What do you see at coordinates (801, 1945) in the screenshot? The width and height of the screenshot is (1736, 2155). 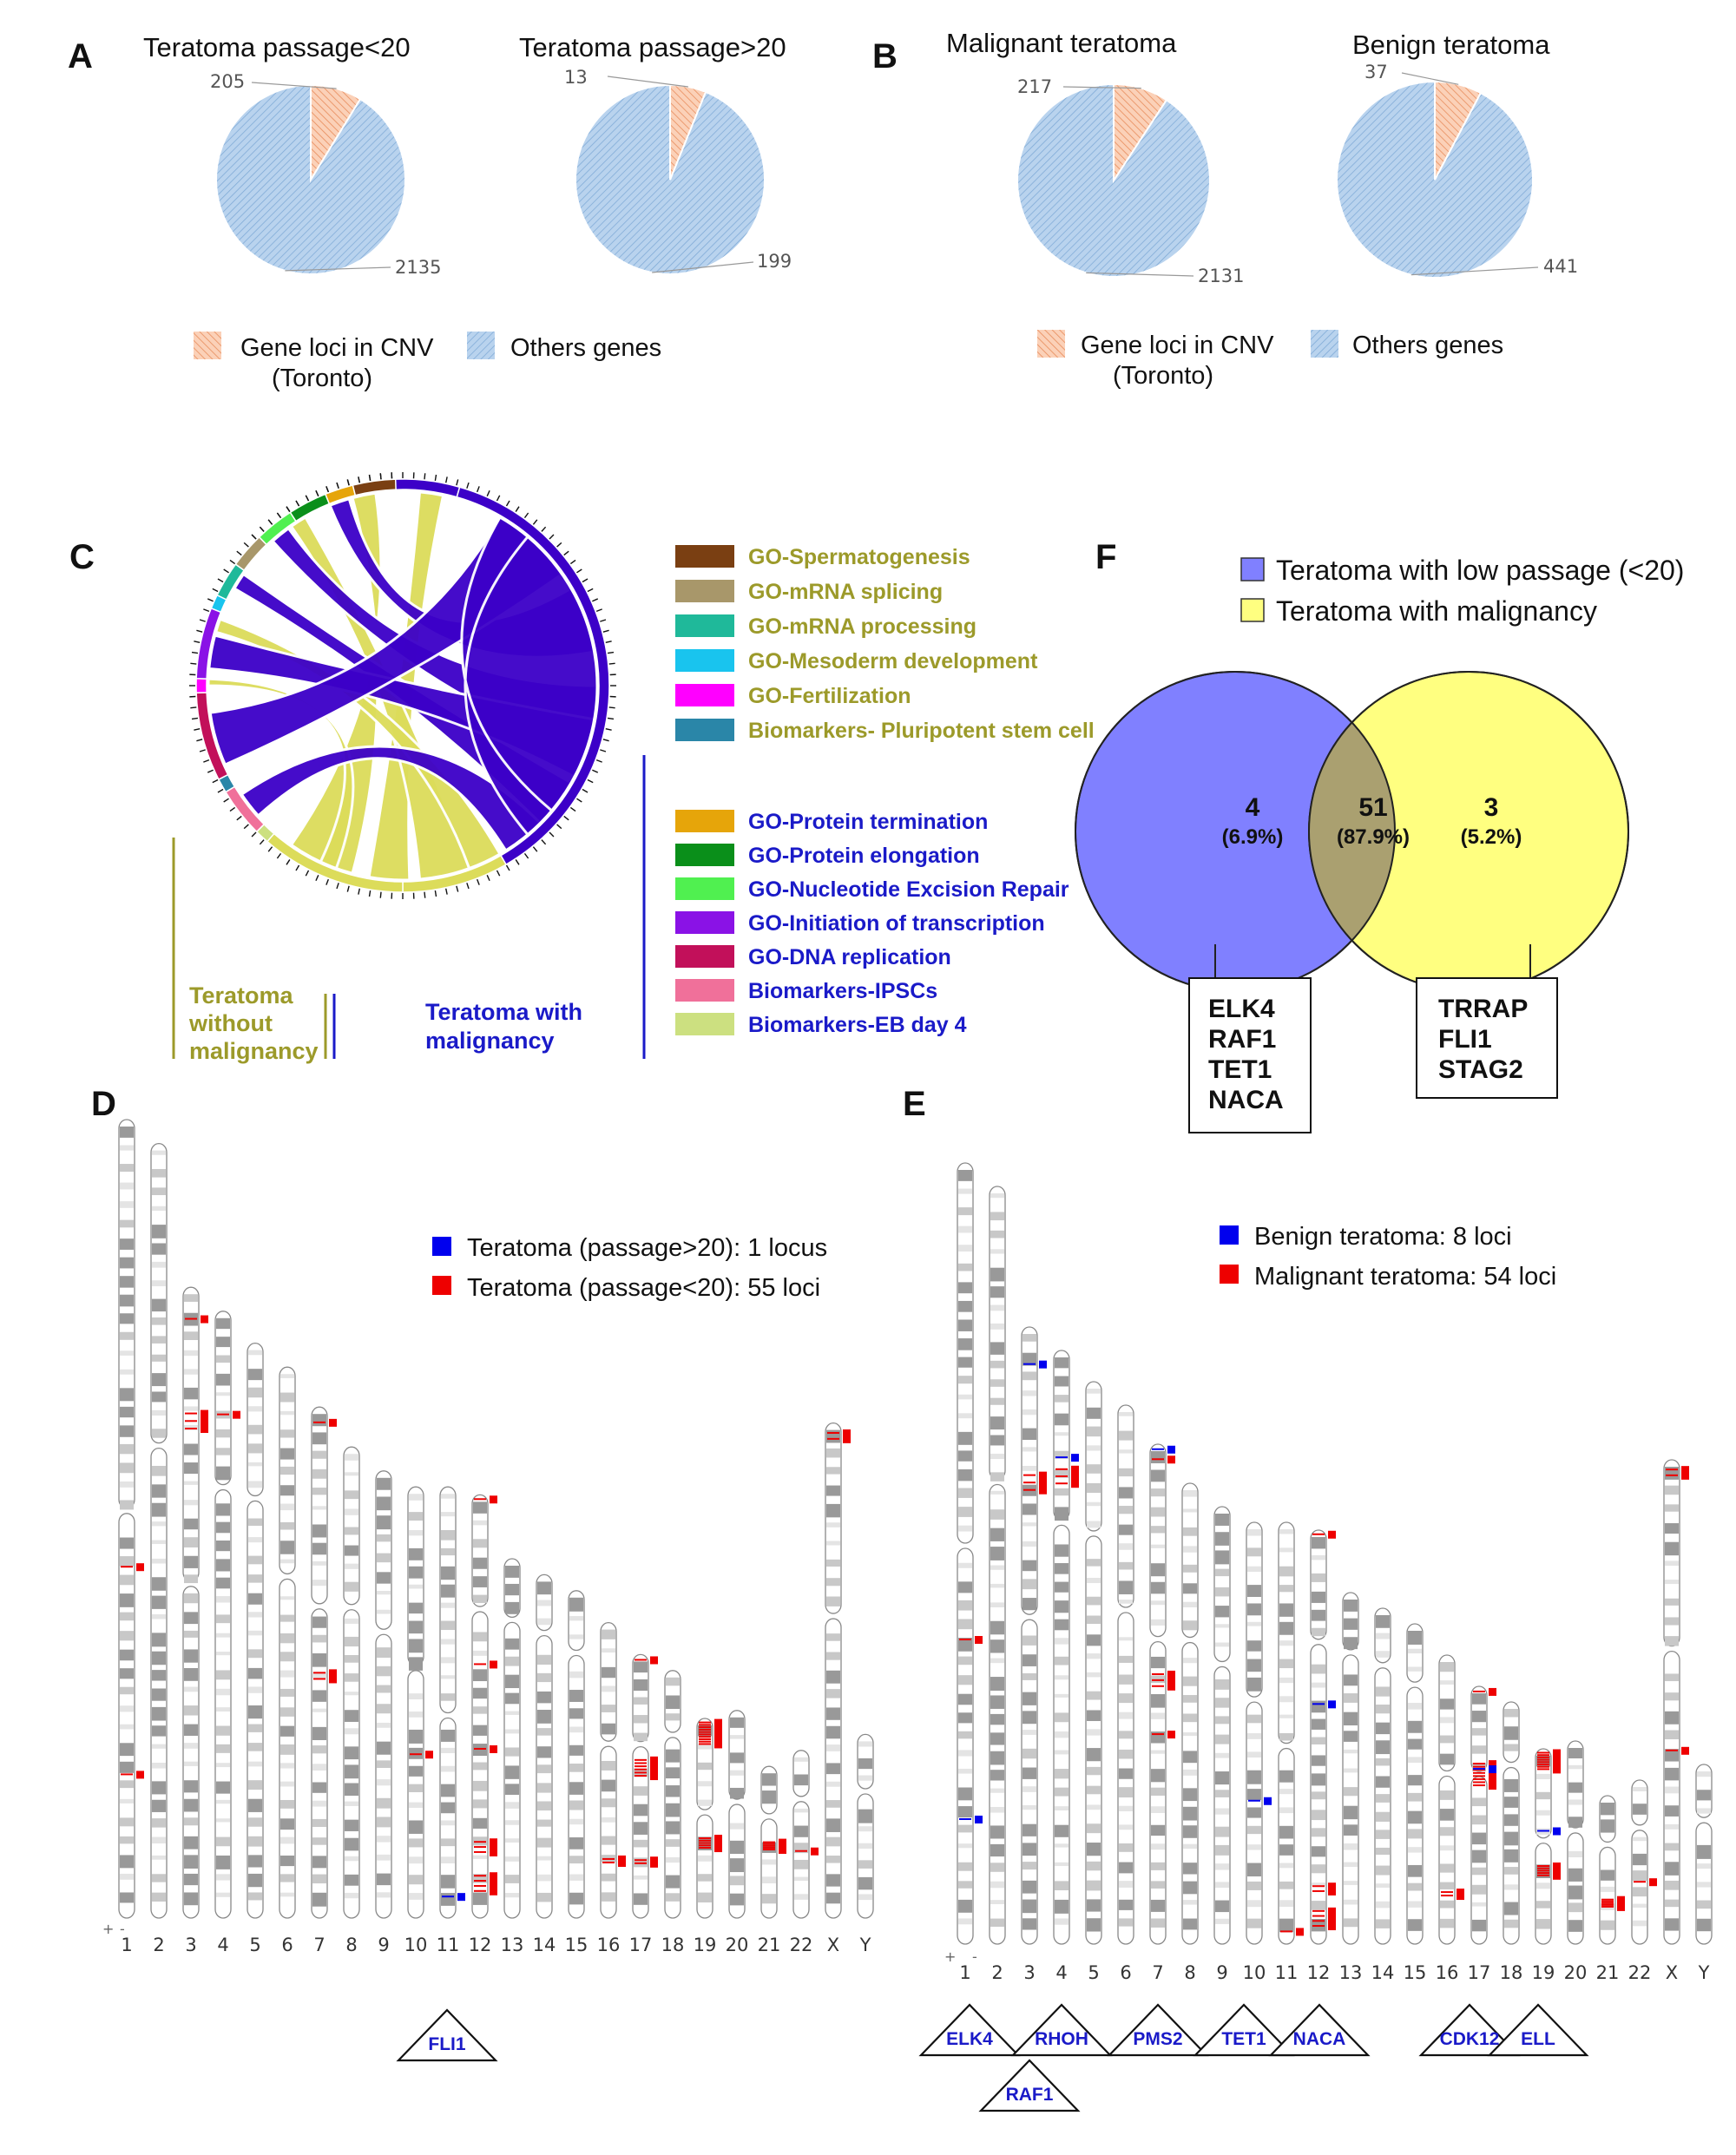 I see `chromosome-label: 22` at bounding box center [801, 1945].